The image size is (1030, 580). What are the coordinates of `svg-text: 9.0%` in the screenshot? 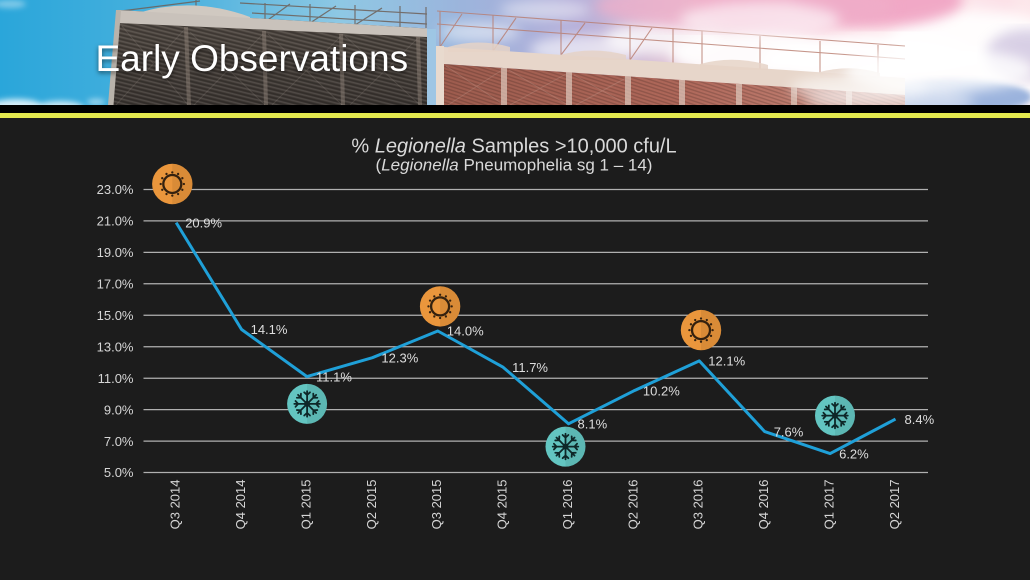 It's located at (119, 409).